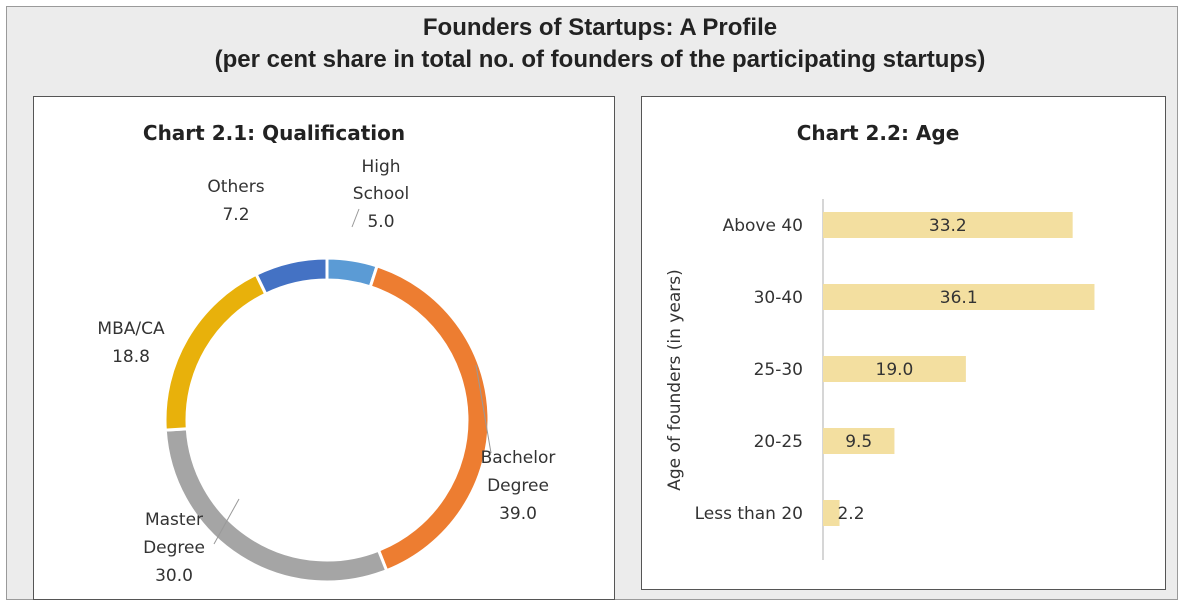 The height and width of the screenshot is (601, 1200). What do you see at coordinates (600, 27) in the screenshot?
I see `page-title: Founders of Startups: A Profile` at bounding box center [600, 27].